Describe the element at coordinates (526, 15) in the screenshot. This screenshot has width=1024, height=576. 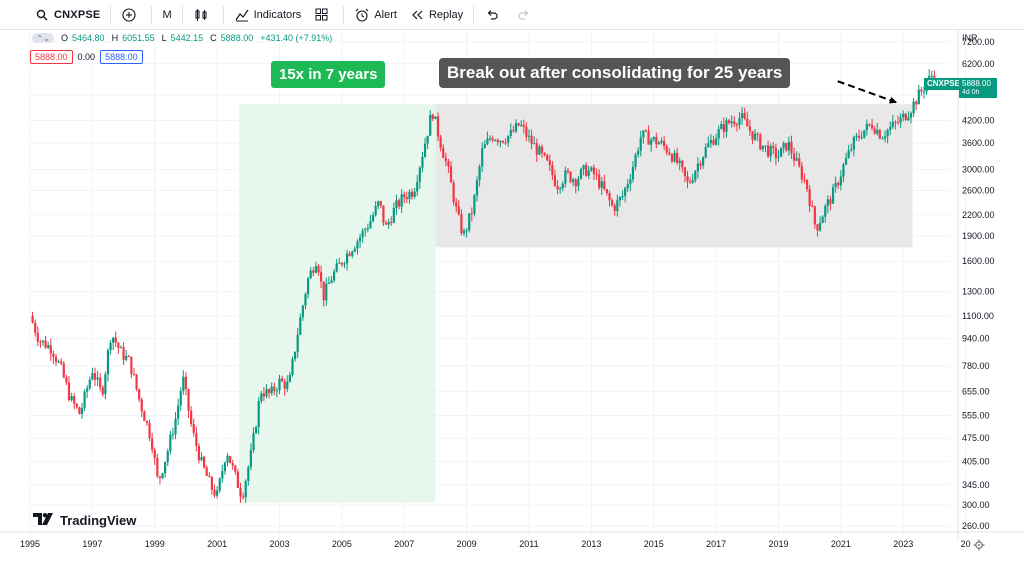
I see `redo-button` at that location.